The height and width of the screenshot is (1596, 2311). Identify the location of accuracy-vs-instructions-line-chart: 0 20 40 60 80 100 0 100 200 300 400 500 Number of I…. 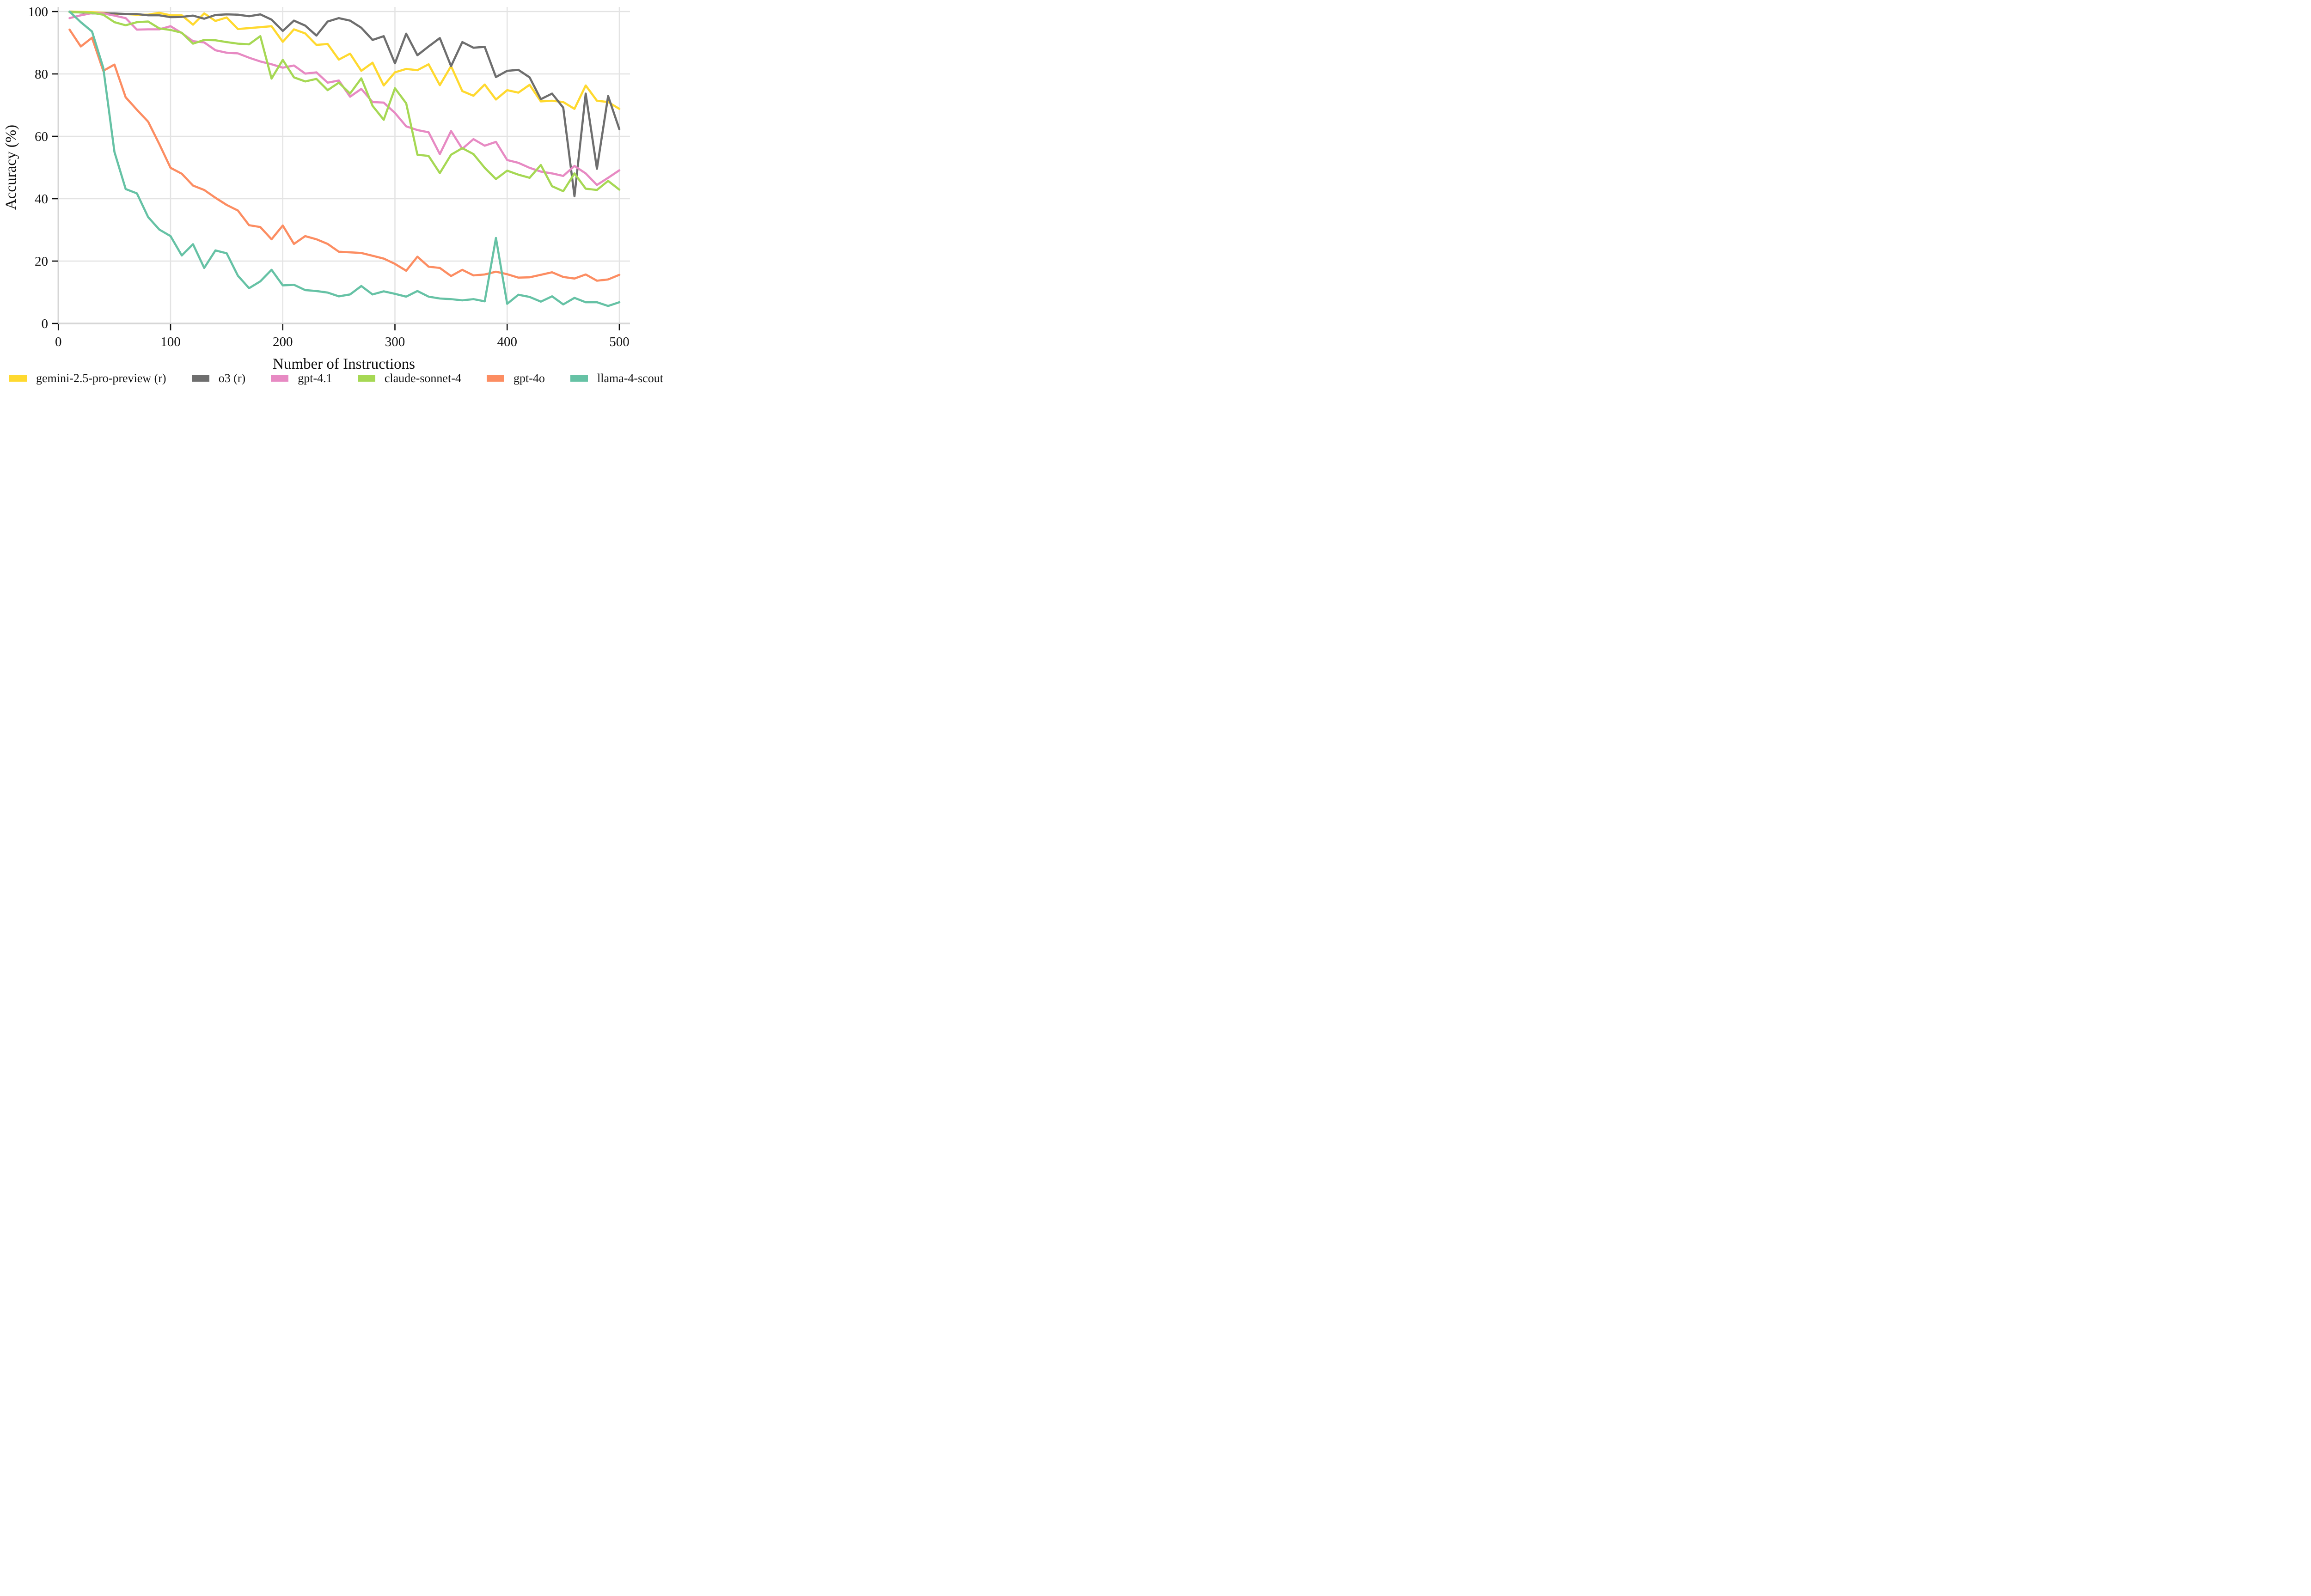
(316, 188).